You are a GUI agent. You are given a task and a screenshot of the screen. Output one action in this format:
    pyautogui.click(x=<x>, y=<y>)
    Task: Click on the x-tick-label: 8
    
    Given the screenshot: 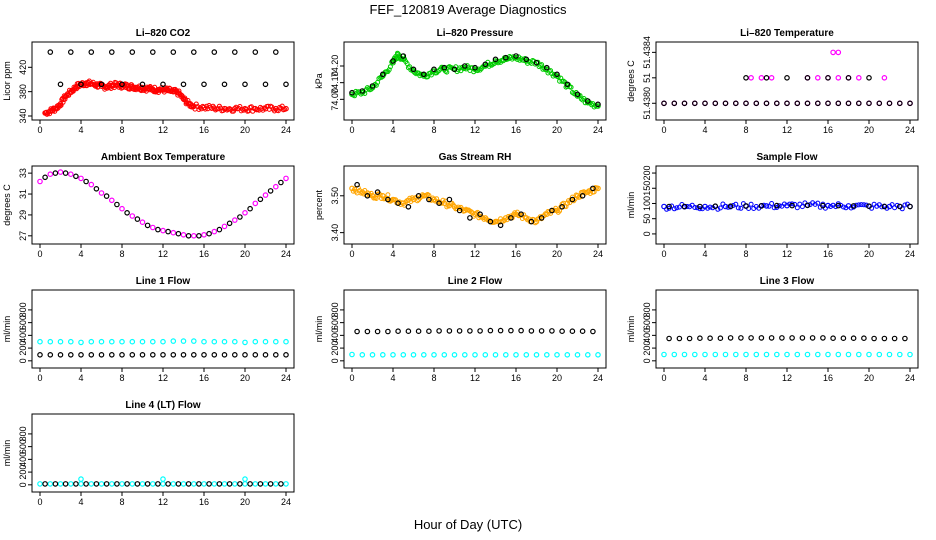 What is the action you would take?
    pyautogui.click(x=121, y=130)
    